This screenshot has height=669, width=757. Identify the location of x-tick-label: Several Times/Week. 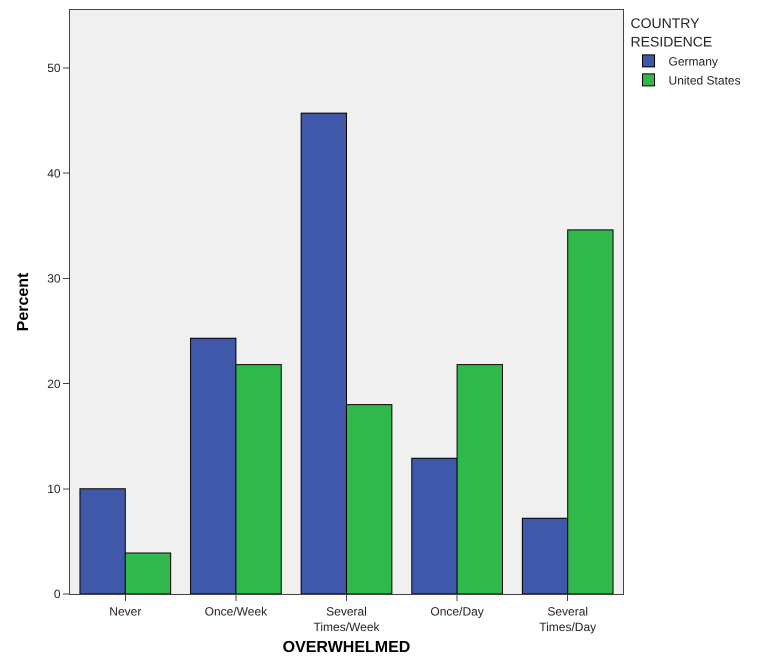
(347, 619).